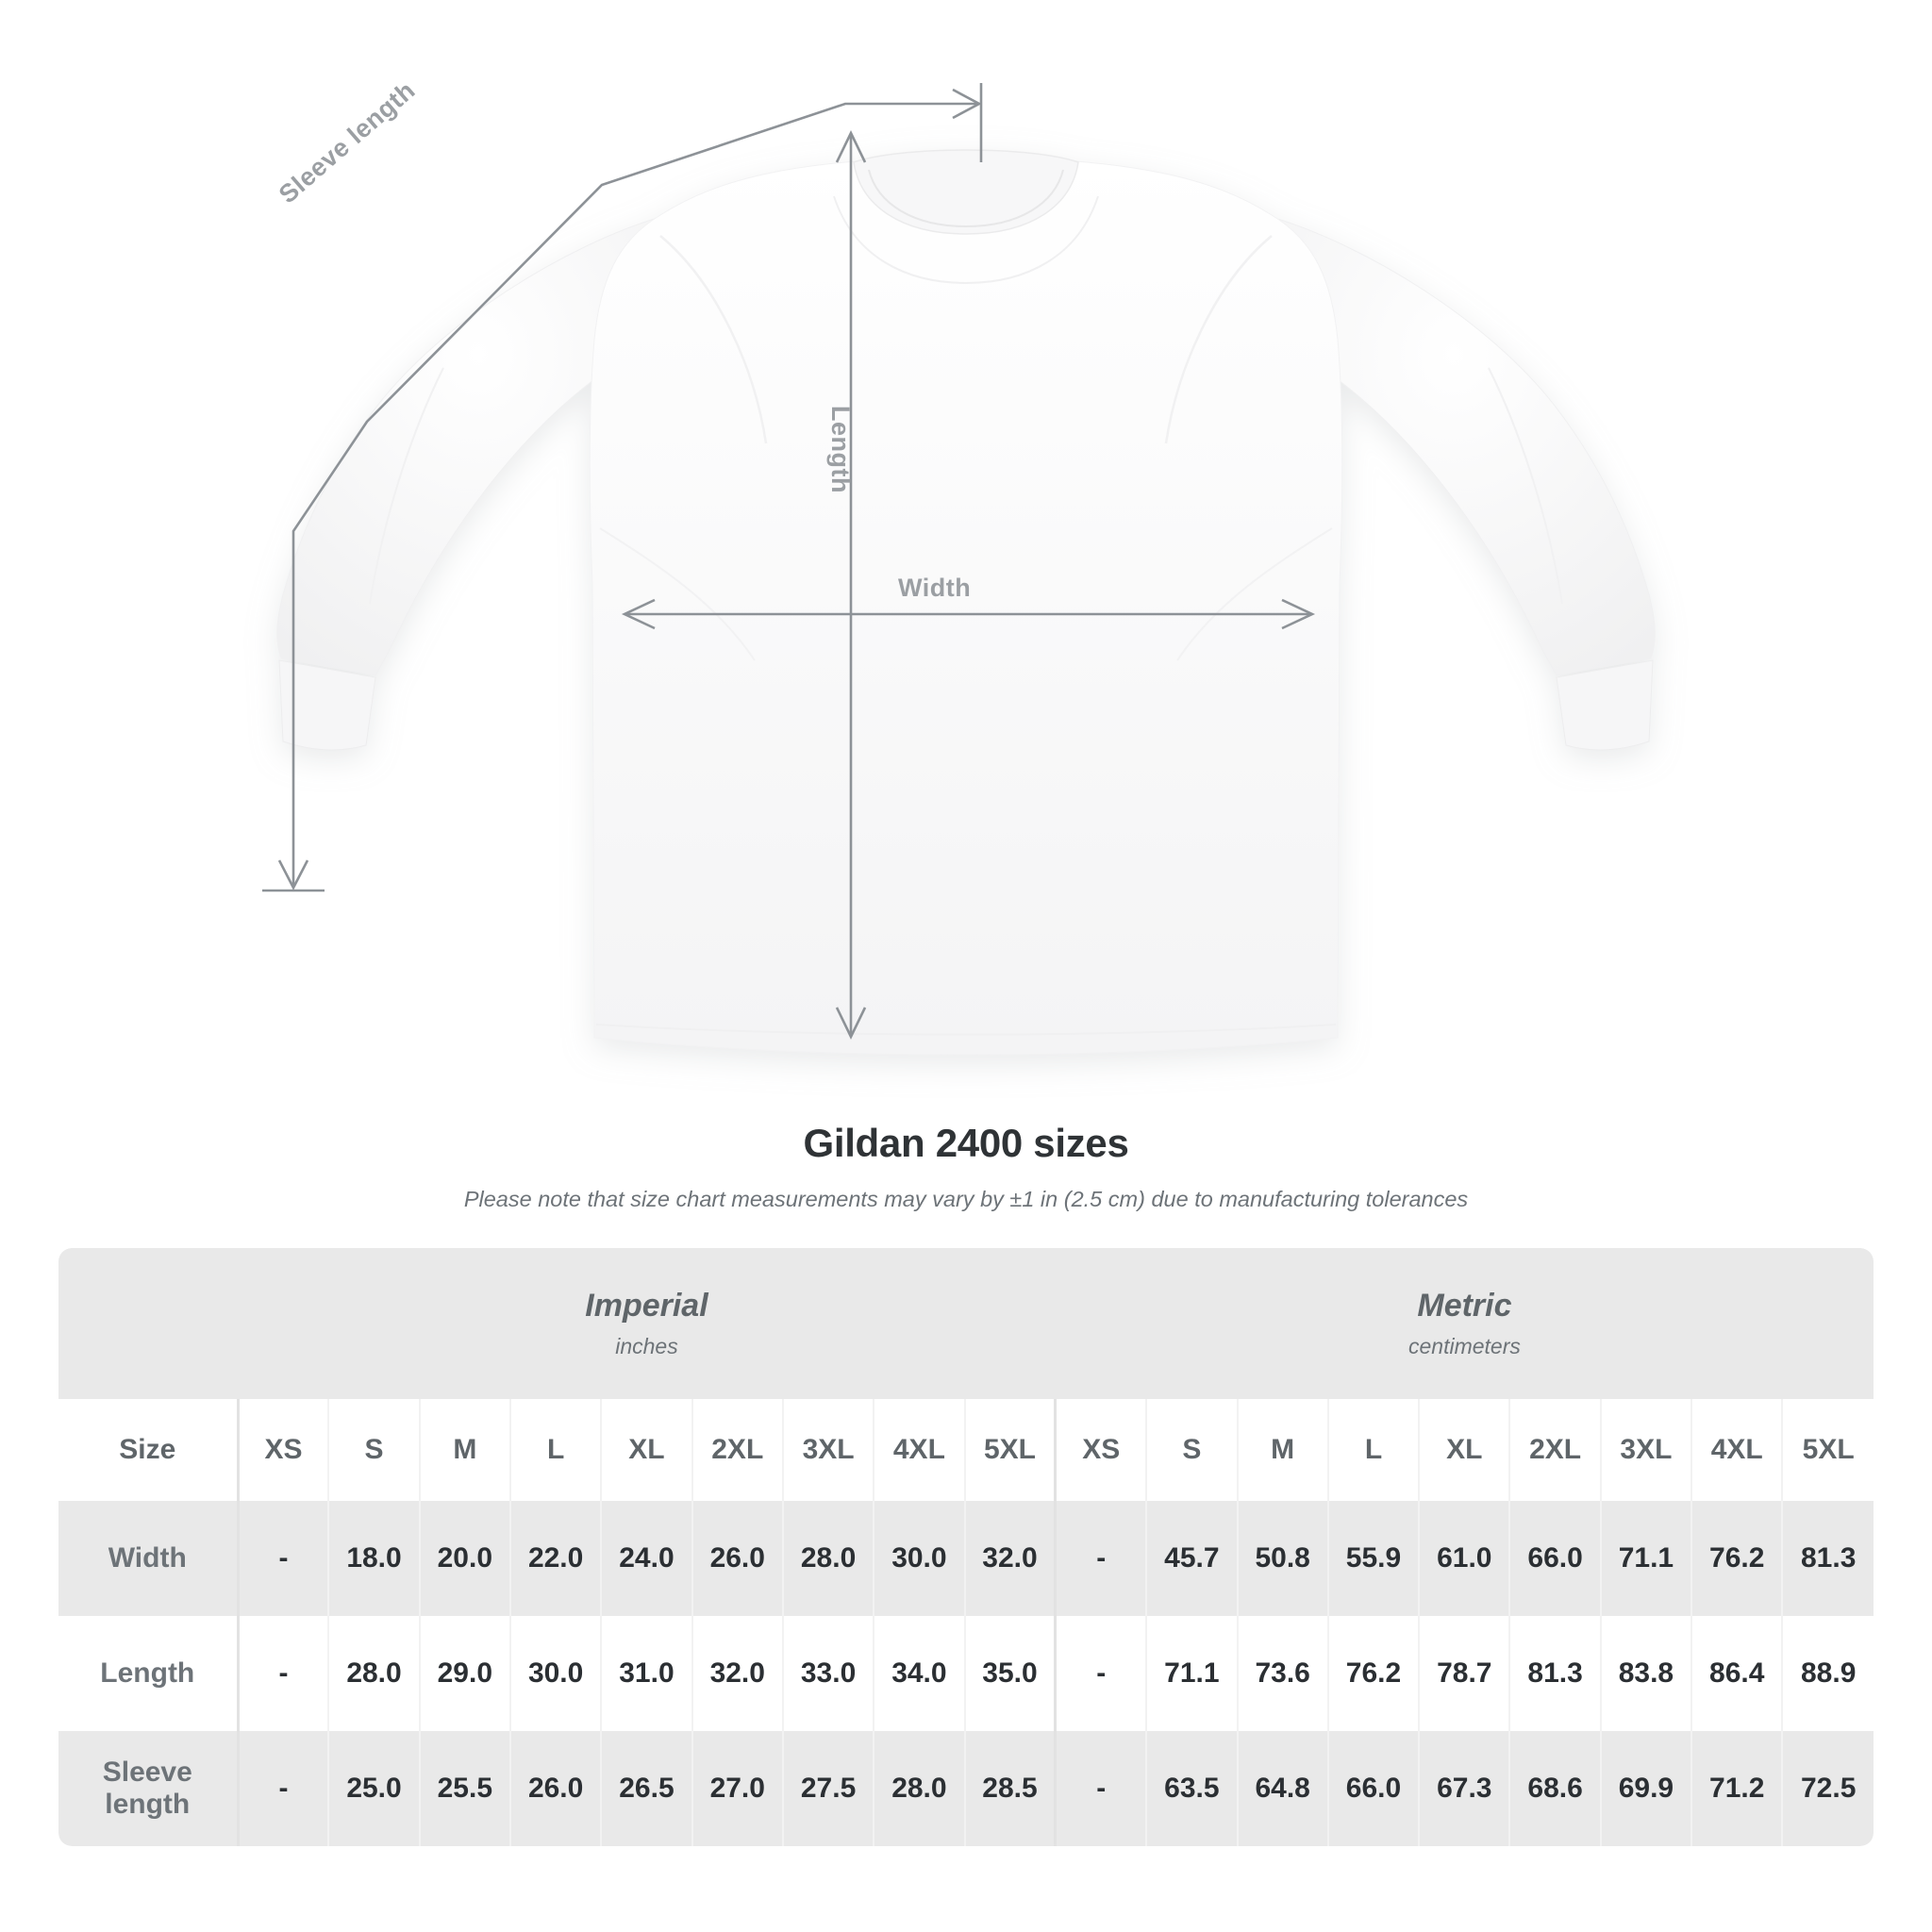 The image size is (1932, 1932). I want to click on size-header-imperial-s: S, so click(374, 1450).